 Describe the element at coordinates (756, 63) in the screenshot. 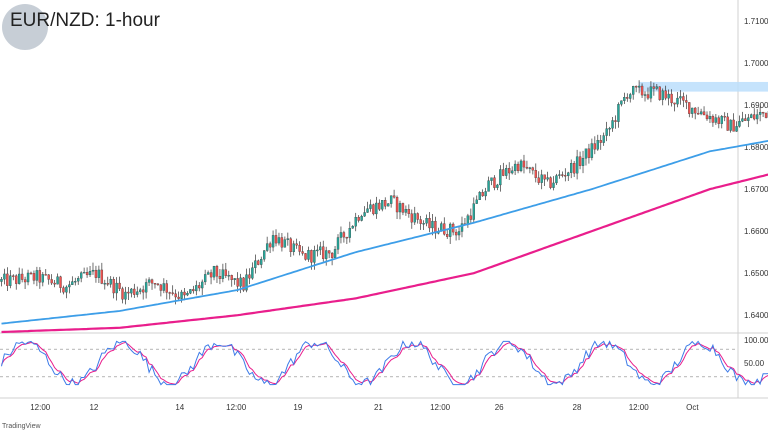

I see `y-tick-label: 1.7000` at that location.